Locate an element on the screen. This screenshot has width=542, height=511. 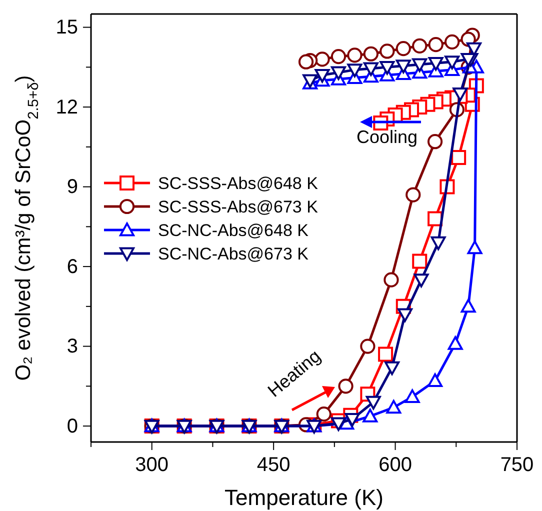
y-tick-label: 3 is located at coordinates (72, 347).